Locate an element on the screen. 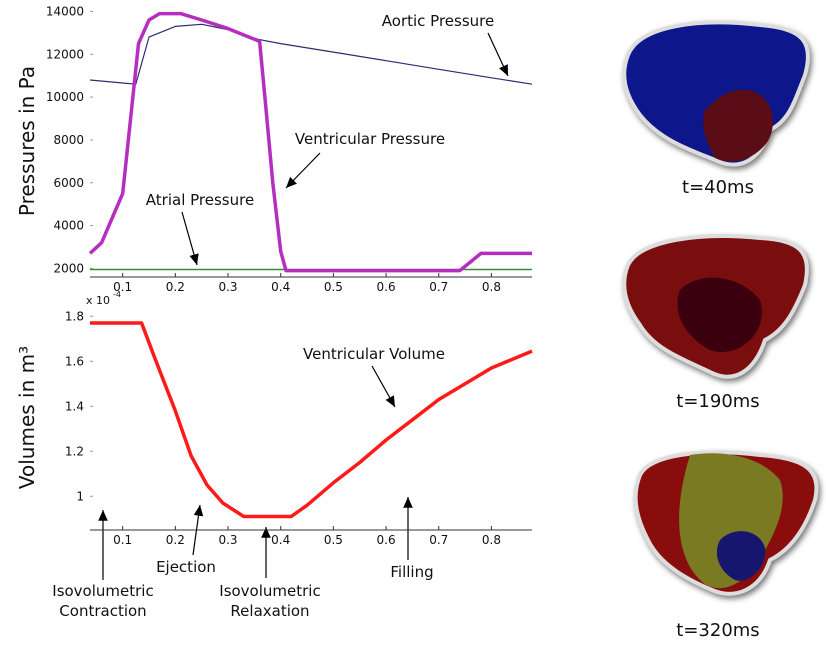  y-tick-label: 1 is located at coordinates (80, 496).